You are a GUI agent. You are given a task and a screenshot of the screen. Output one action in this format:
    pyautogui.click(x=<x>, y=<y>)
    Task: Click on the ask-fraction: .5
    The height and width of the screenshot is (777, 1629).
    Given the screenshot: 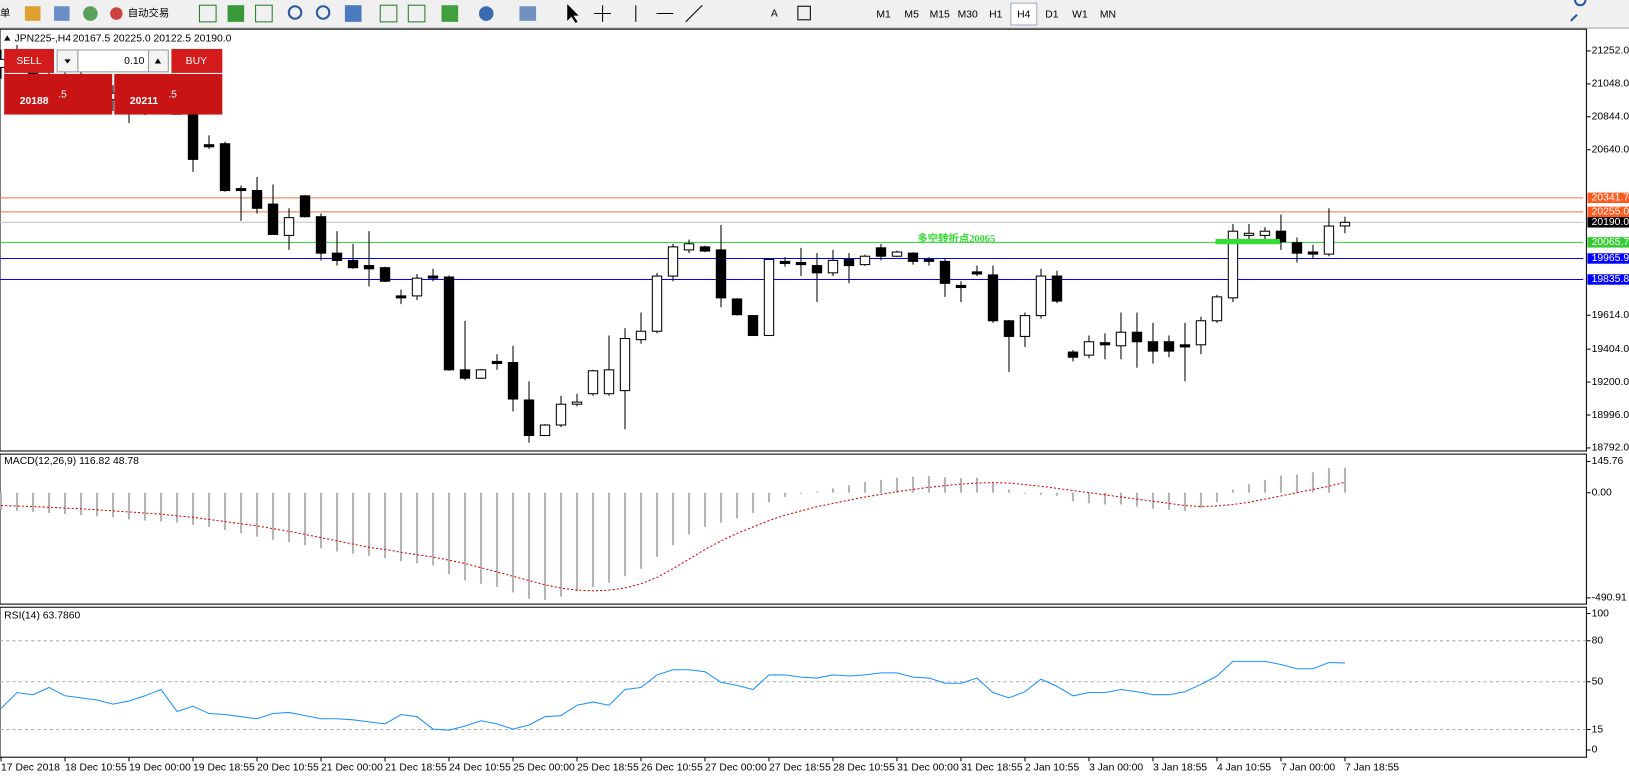 What is the action you would take?
    pyautogui.click(x=172, y=95)
    